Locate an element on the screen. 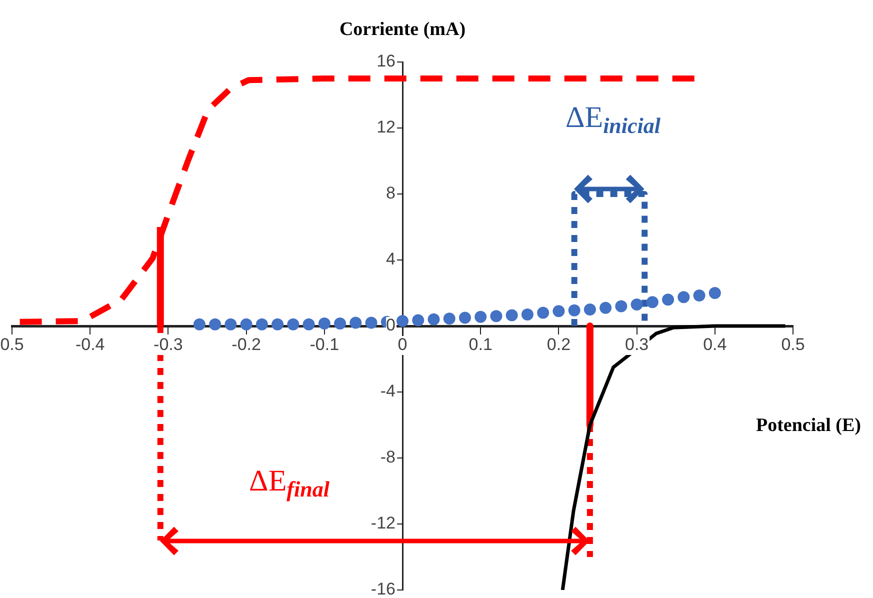 This screenshot has height=598, width=873. y-tick-label: 4 is located at coordinates (391, 259).